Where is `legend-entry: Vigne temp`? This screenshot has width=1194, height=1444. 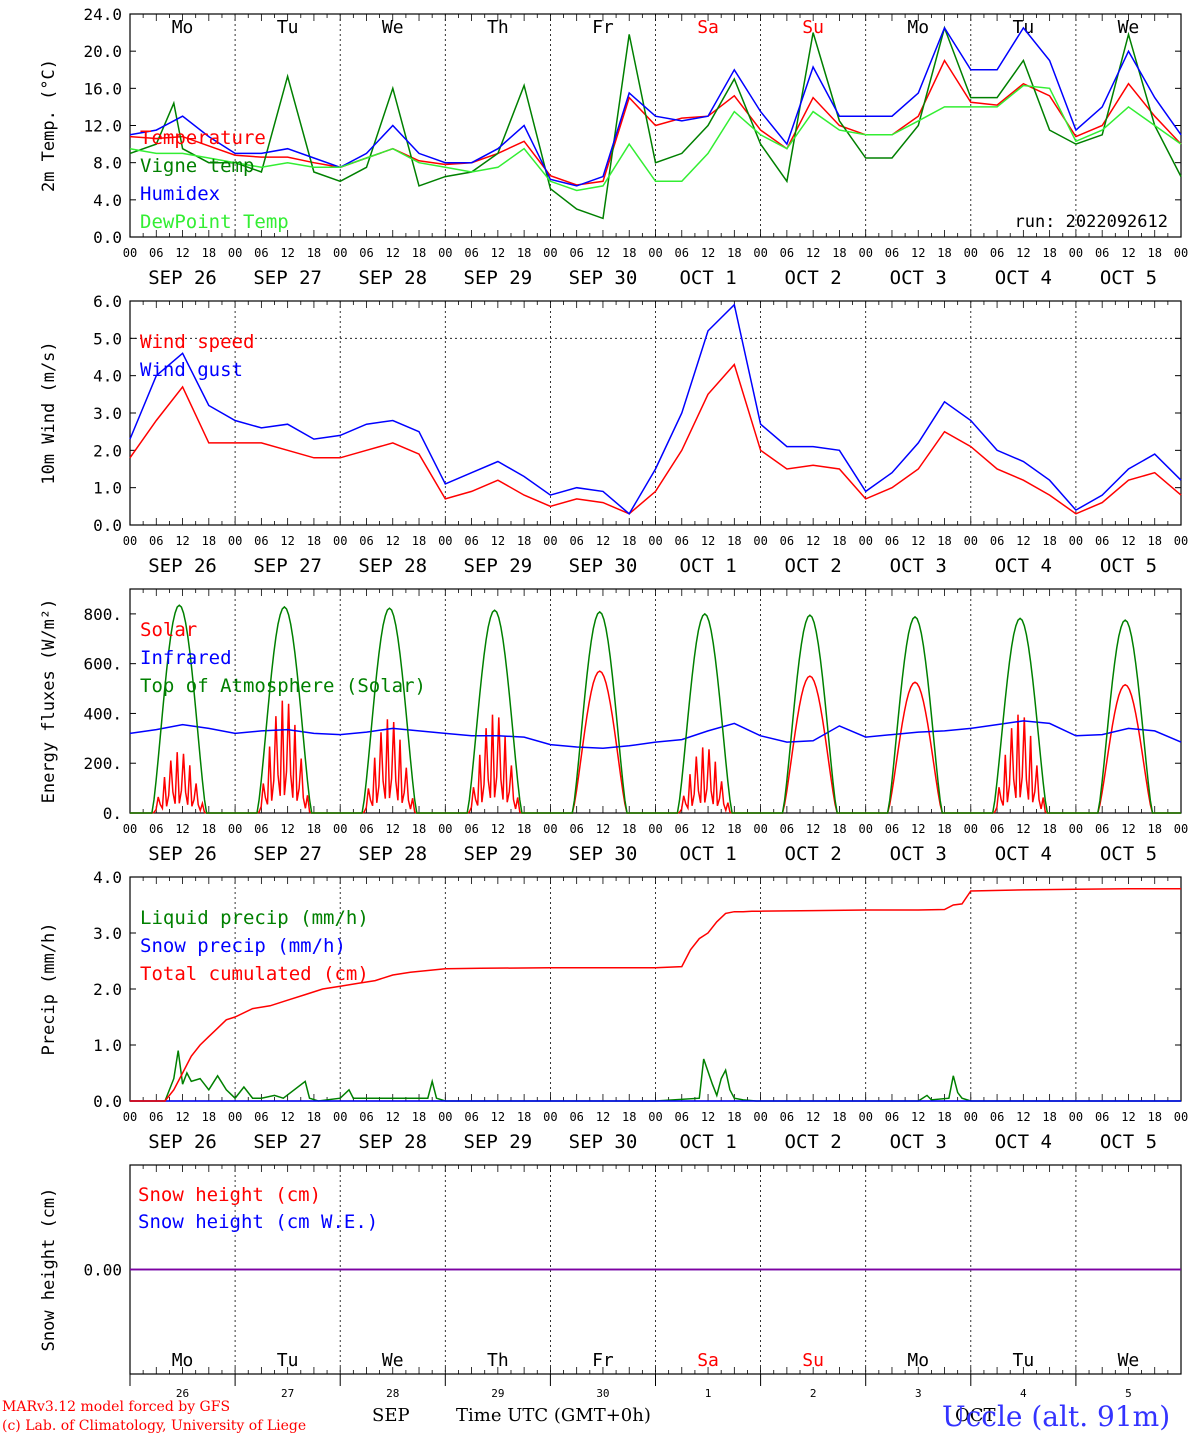 legend-entry: Vigne temp is located at coordinates (197, 166).